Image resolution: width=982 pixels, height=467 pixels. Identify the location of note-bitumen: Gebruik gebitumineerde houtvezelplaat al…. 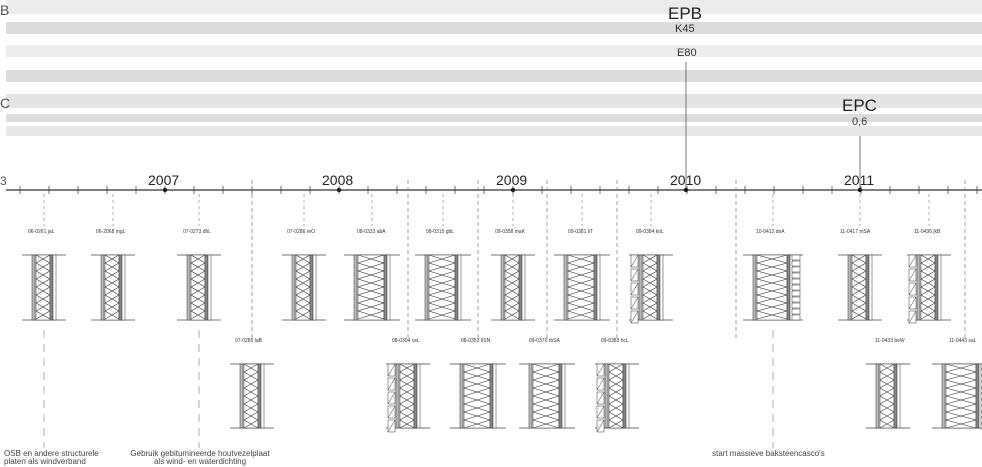
(200, 458).